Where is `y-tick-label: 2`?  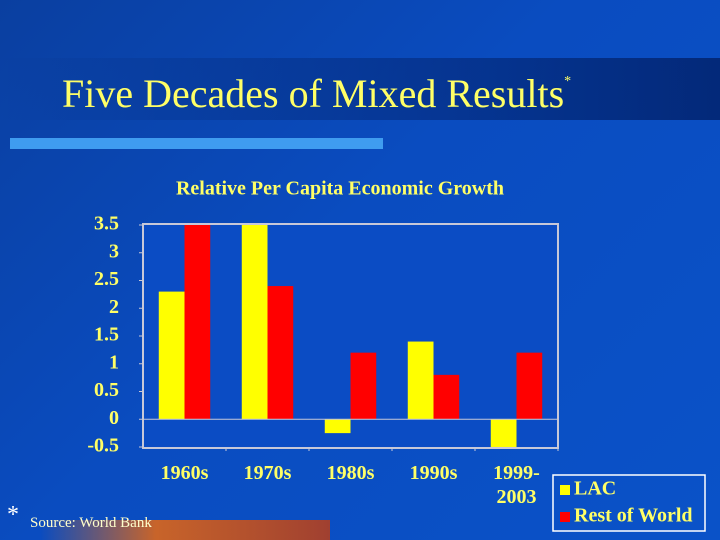 y-tick-label: 2 is located at coordinates (114, 307).